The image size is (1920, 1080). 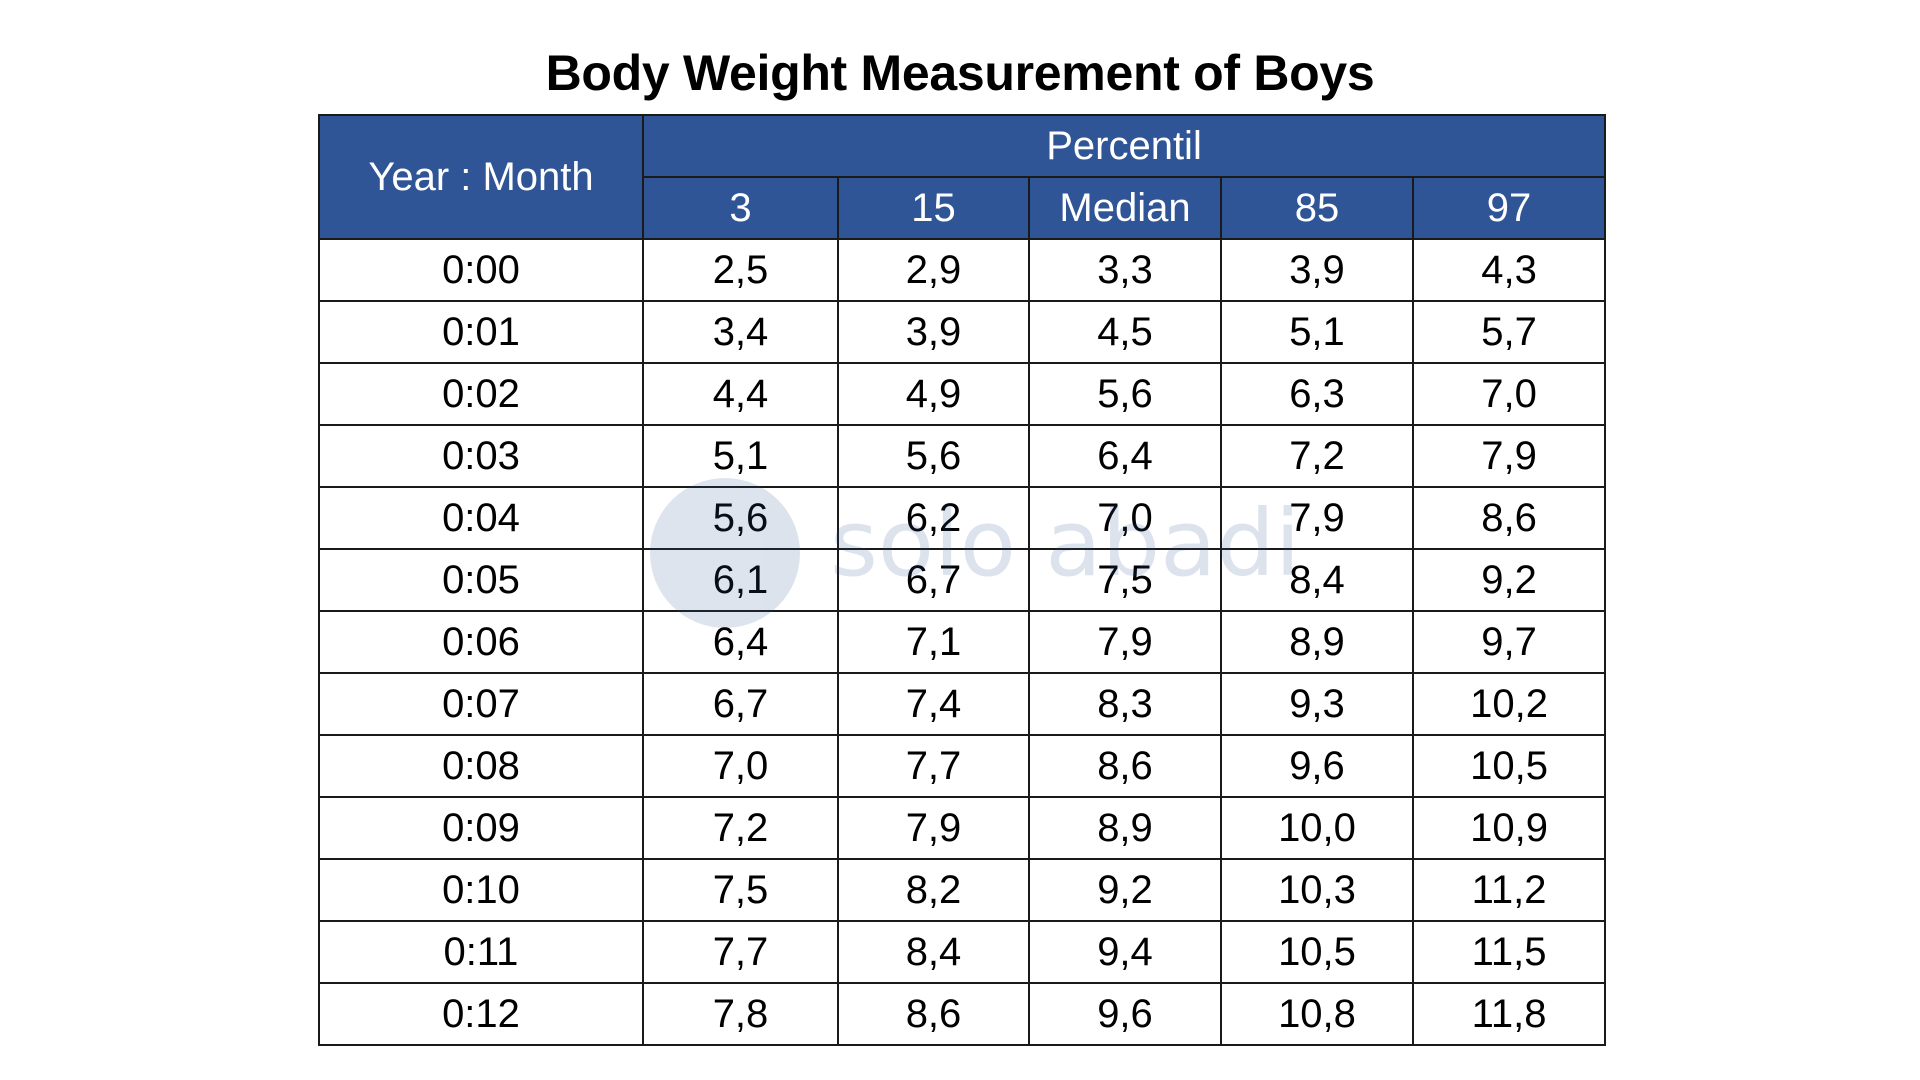 I want to click on table-row: 0:08 7,0 7,7 8,6 9,6 10,5, so click(x=962, y=766).